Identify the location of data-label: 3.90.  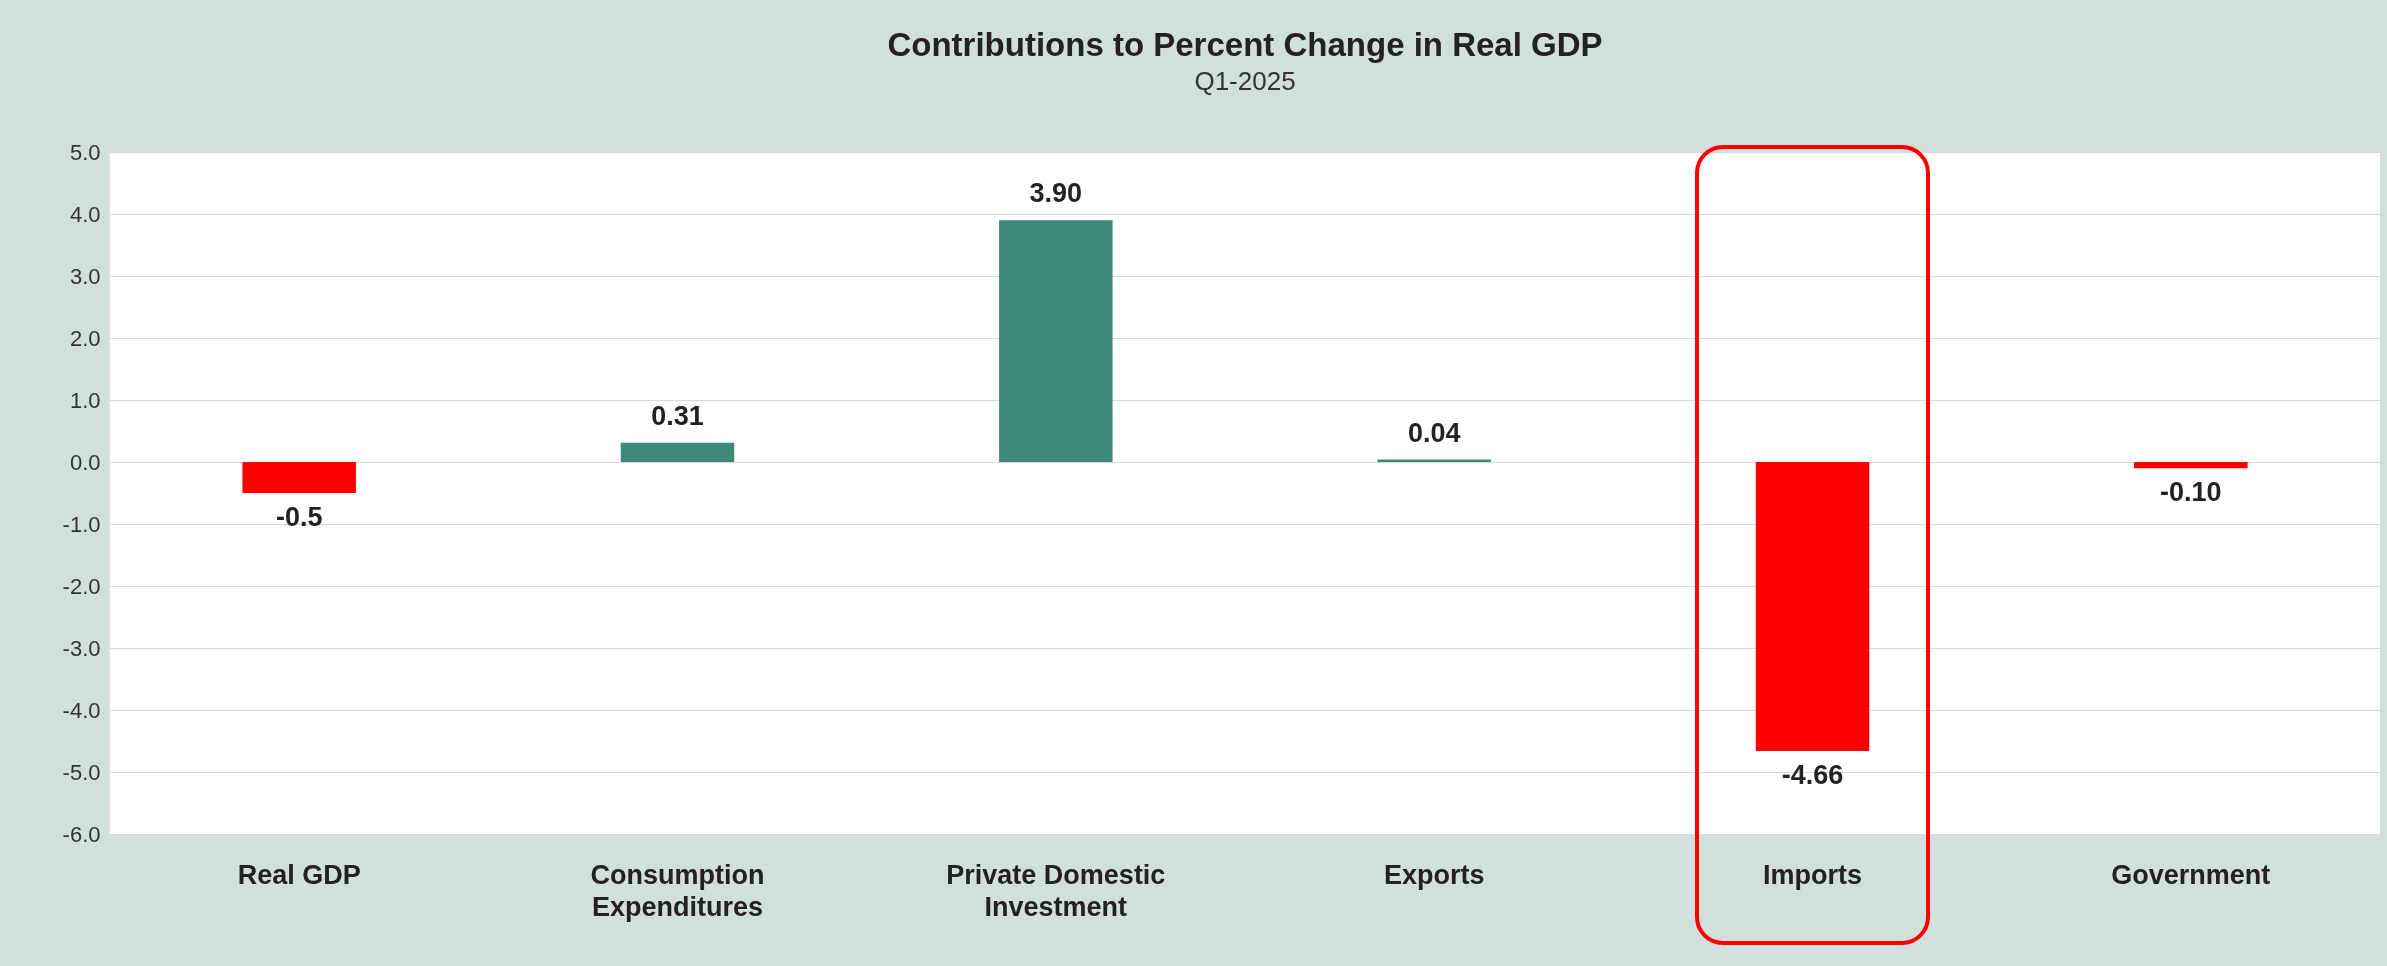
(1056, 193).